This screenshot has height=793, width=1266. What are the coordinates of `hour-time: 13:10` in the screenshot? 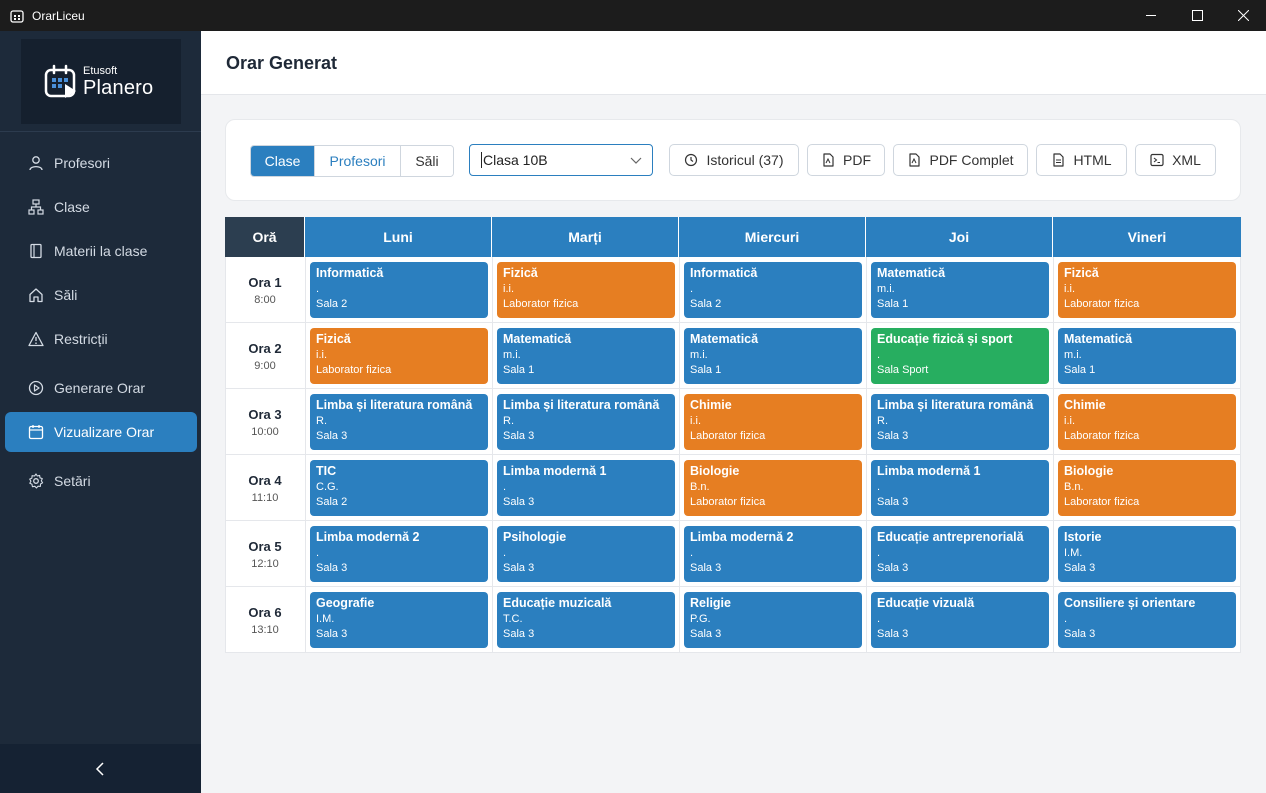 It's located at (265, 629).